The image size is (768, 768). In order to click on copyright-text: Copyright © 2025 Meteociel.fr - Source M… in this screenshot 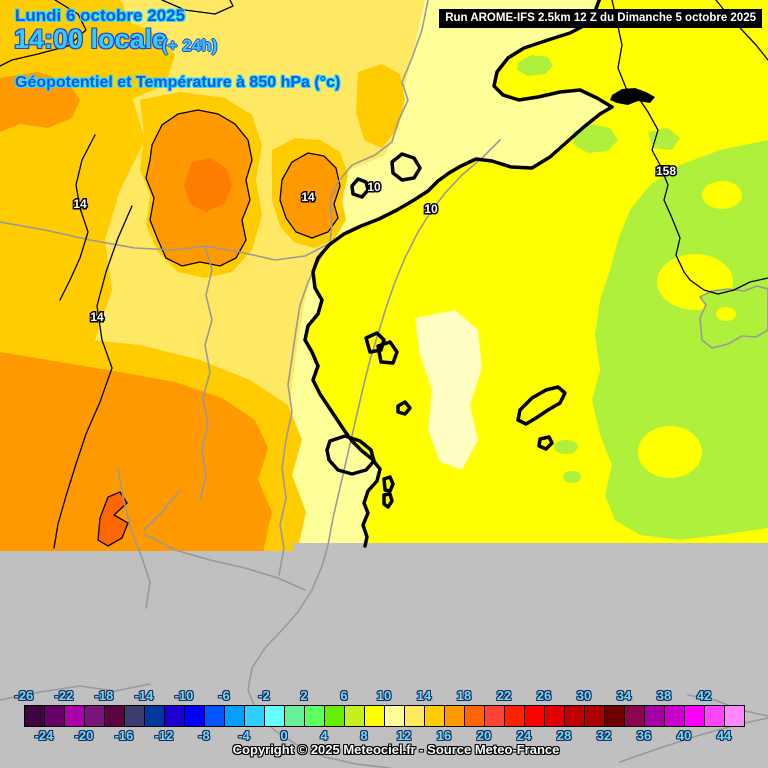, I will do `click(396, 749)`.